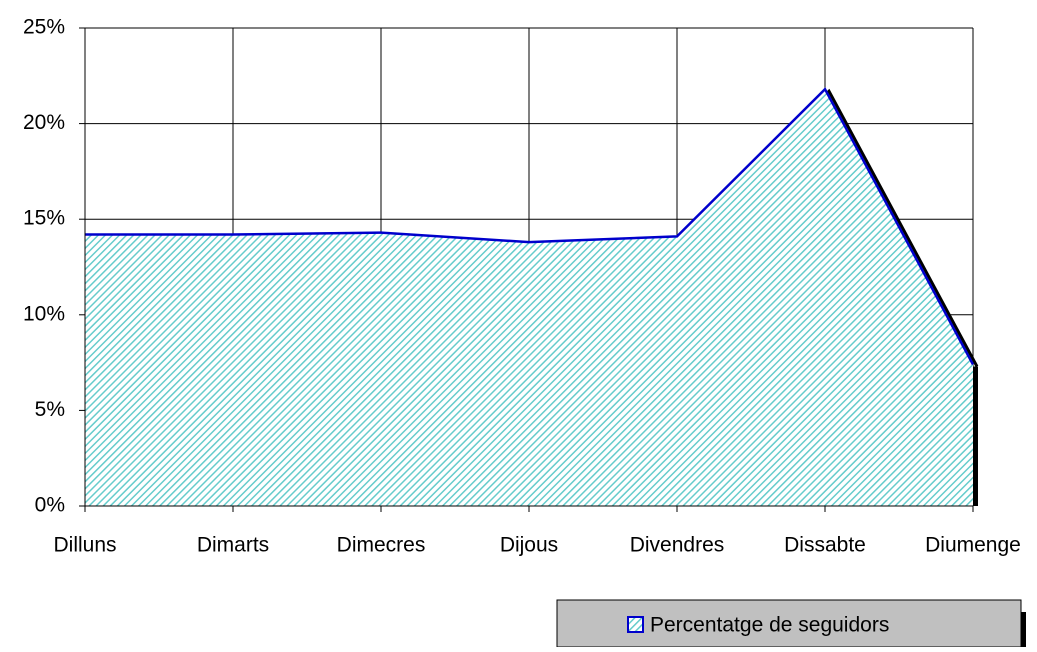 The width and height of the screenshot is (1037, 652). Describe the element at coordinates (381, 545) in the screenshot. I see `x-tick-label: Dimecres` at that location.